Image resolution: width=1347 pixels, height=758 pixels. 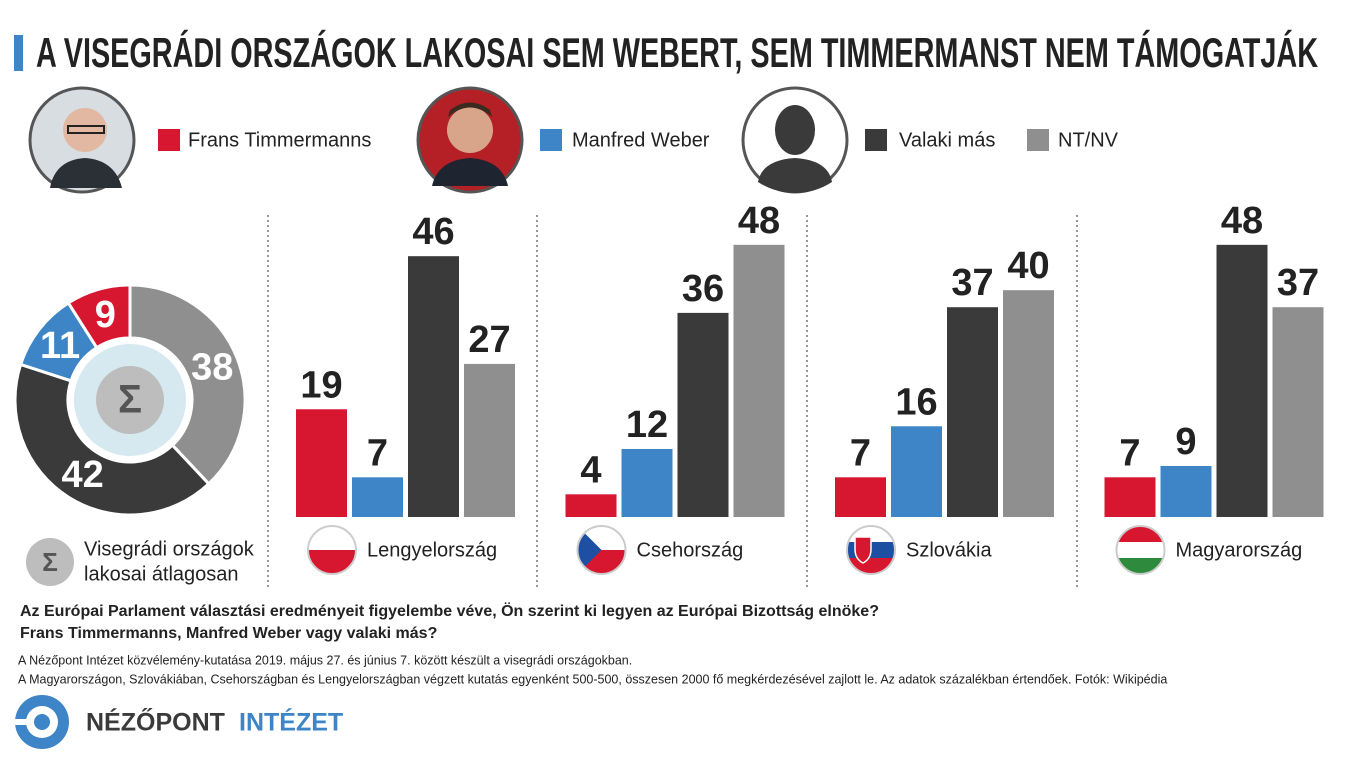 I want to click on photo-timmermanns, so click(x=82, y=140).